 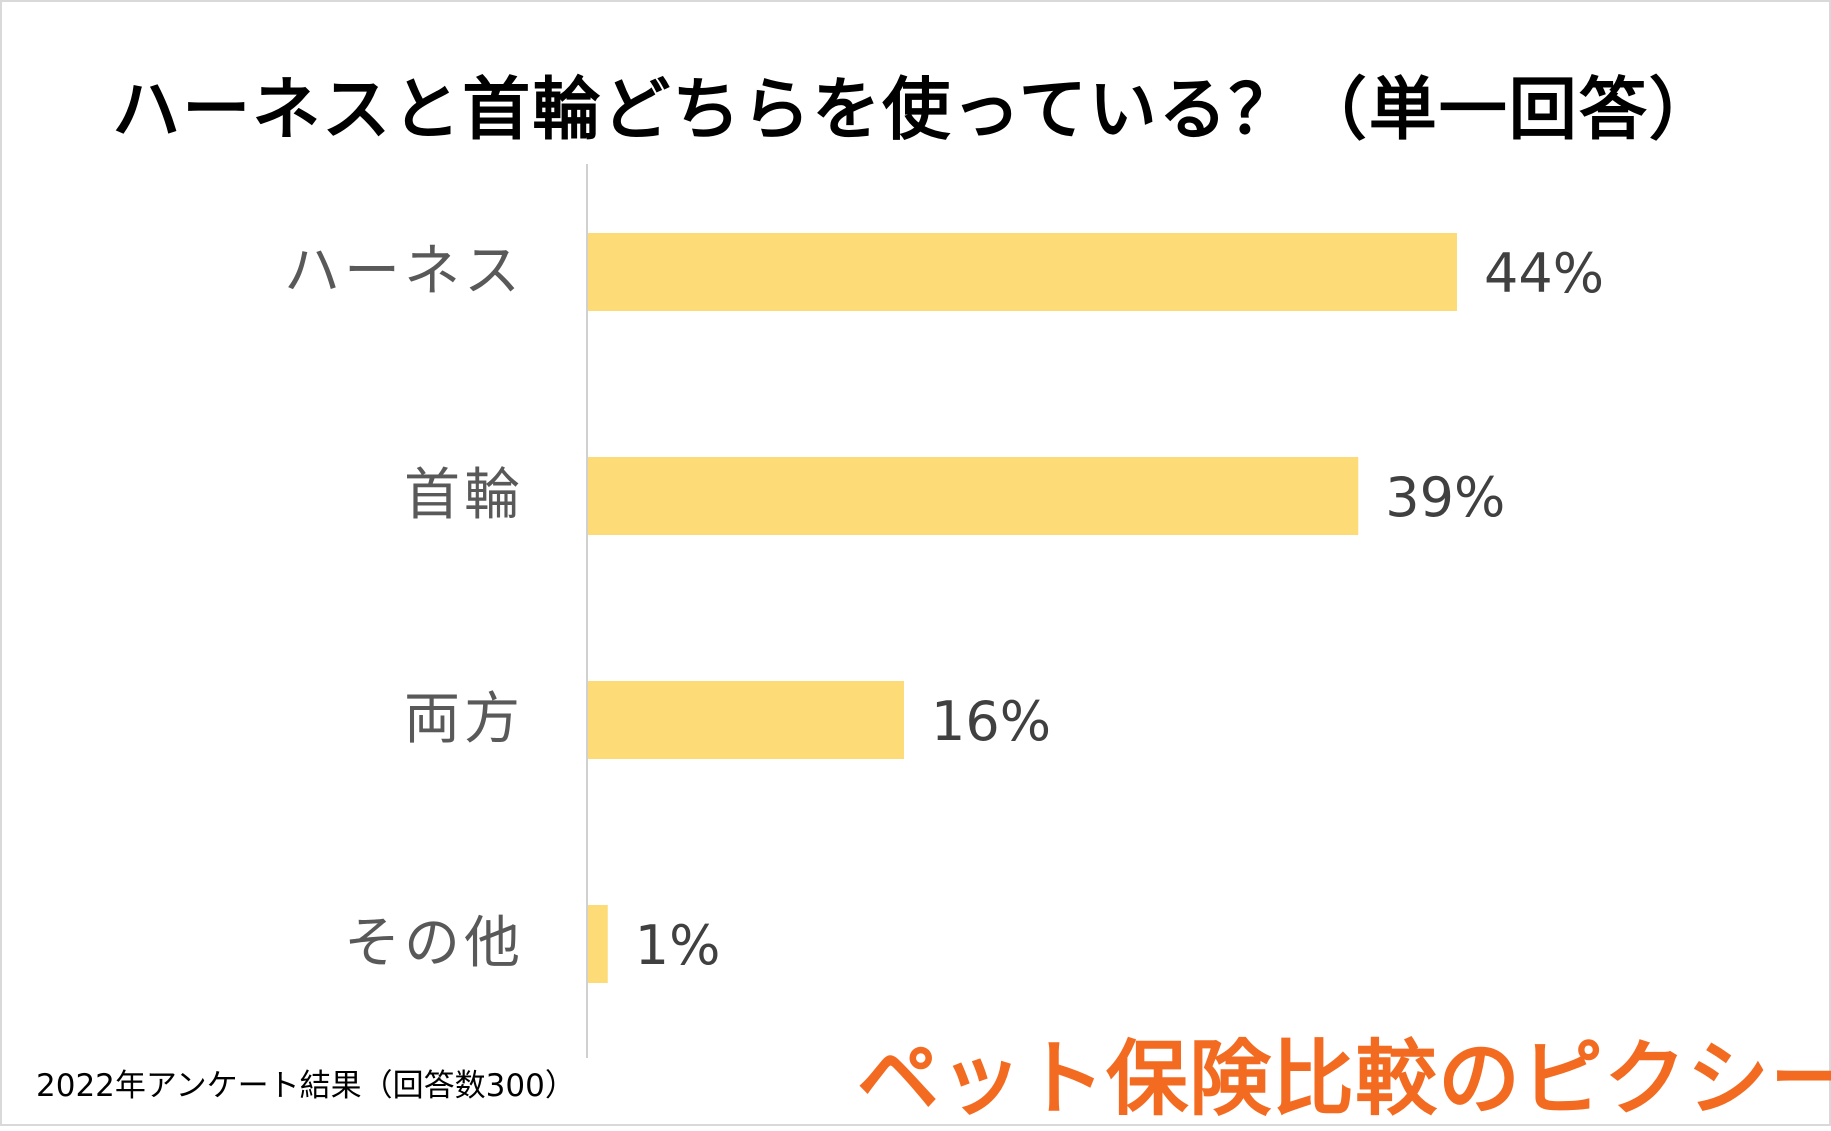 I want to click on value-label-4: 1%, so click(x=678, y=945).